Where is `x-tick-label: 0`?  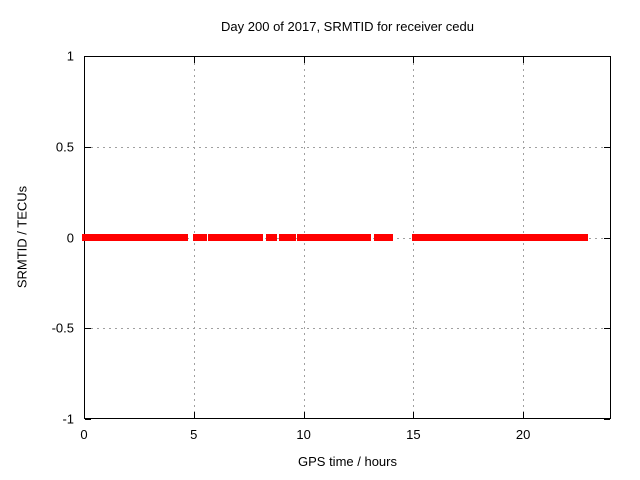
x-tick-label: 0 is located at coordinates (84, 434).